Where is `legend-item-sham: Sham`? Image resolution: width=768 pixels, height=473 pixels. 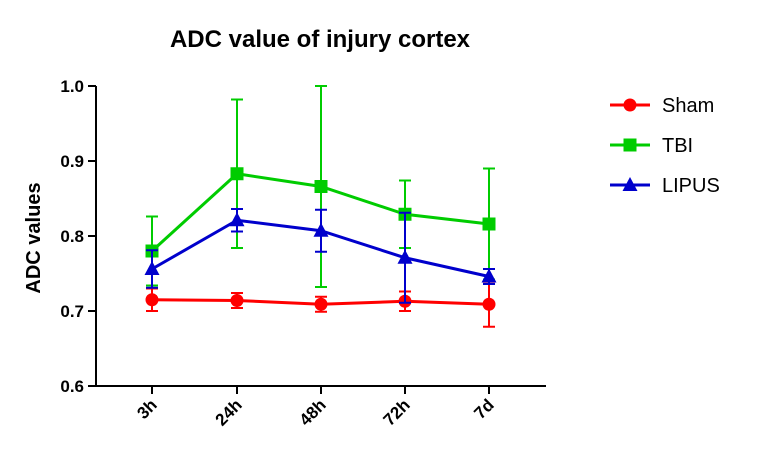
legend-item-sham: Sham is located at coordinates (662, 106).